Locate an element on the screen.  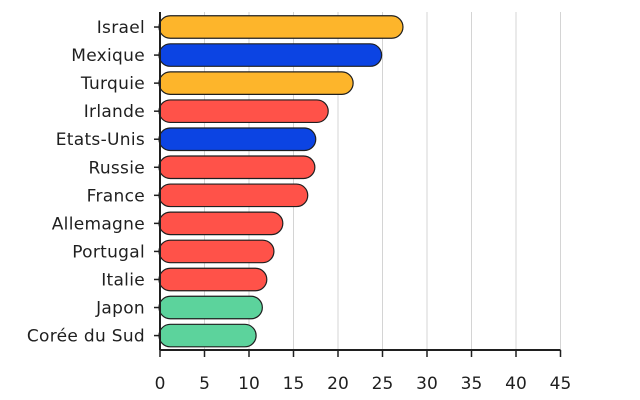
category-label: Russie is located at coordinates (116, 168).